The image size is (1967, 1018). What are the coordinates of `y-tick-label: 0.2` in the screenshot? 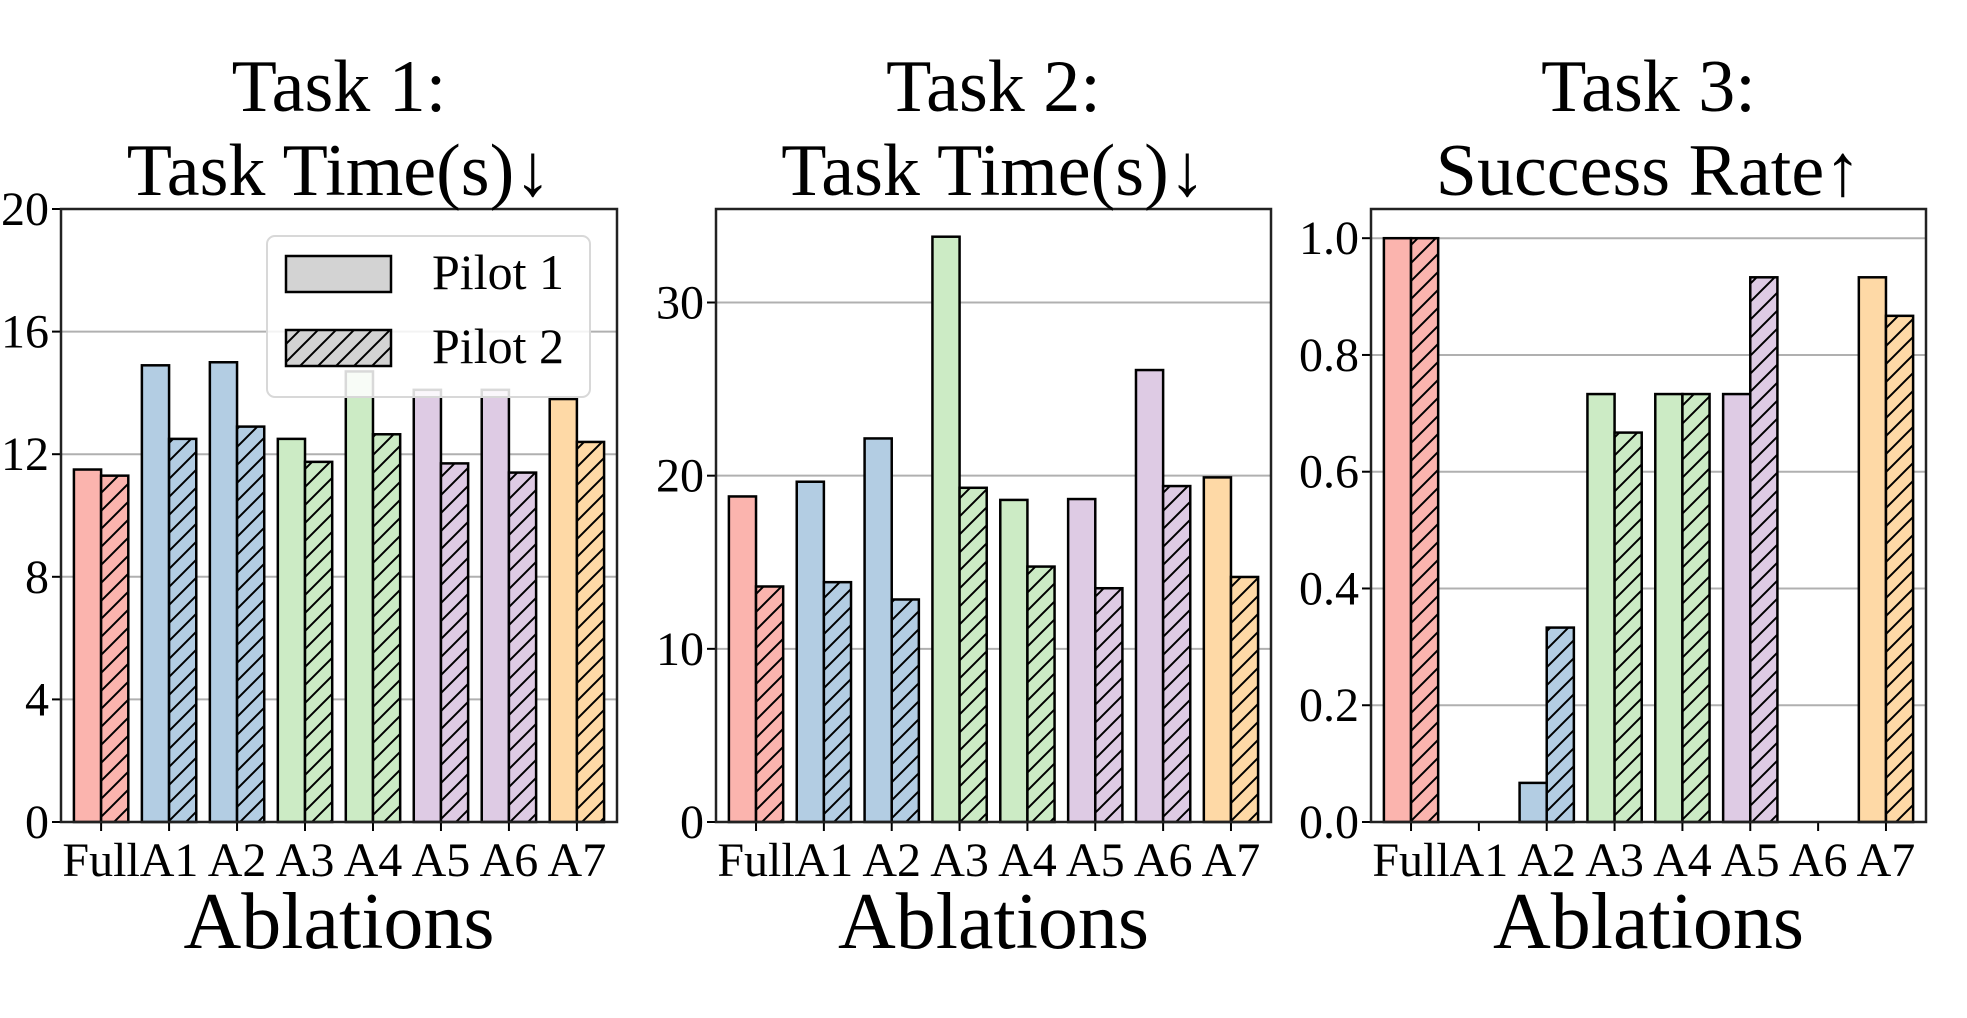 It's located at (1329, 705).